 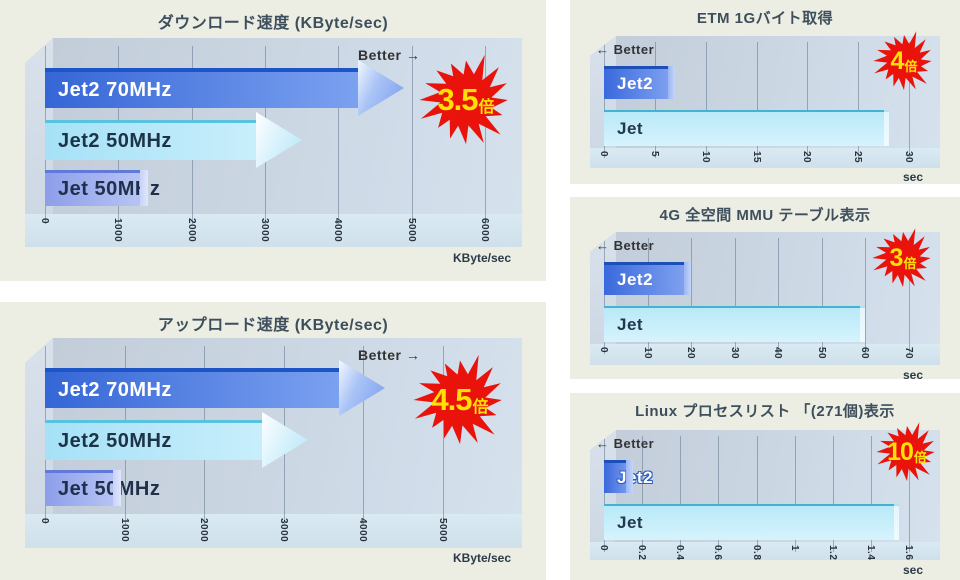 I want to click on axis-tick-label: 25, so click(x=857, y=157).